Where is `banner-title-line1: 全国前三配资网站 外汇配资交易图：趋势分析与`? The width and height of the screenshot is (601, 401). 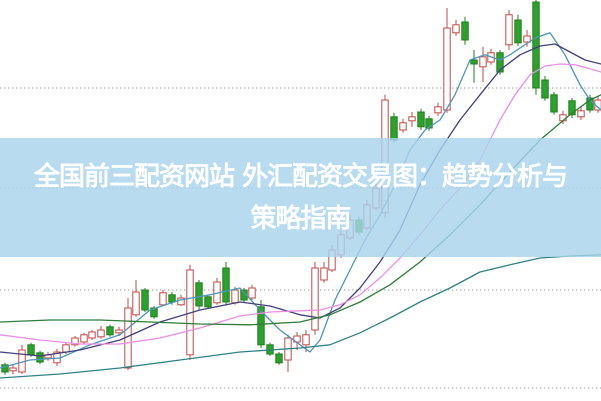
banner-title-line1: 全国前三配资网站 外汇配资交易图：趋势分析与 is located at coordinates (300, 176).